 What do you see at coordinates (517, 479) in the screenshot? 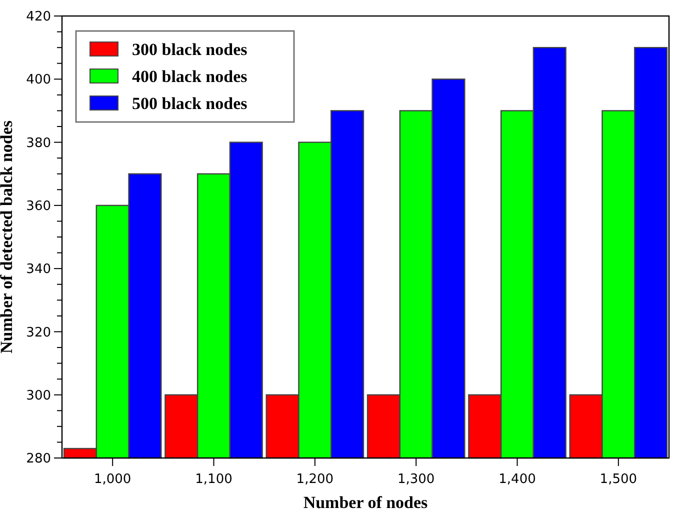
I see `x-tick-label: 1,400` at bounding box center [517, 479].